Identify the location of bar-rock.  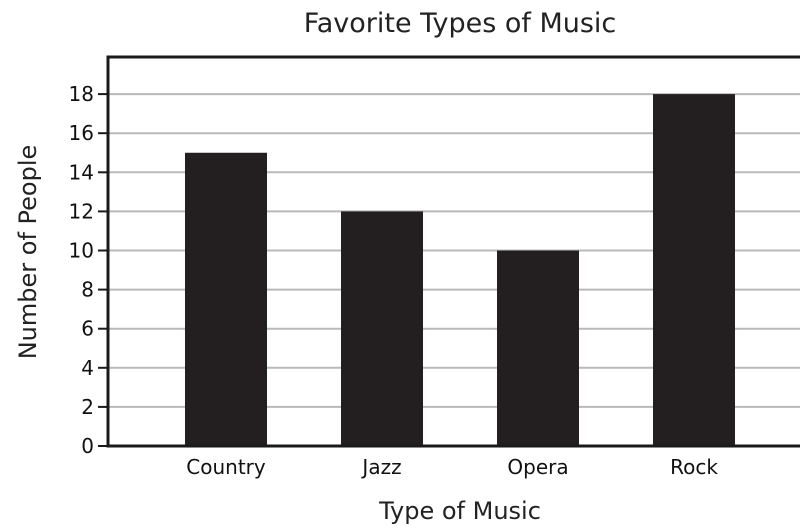
(694, 270).